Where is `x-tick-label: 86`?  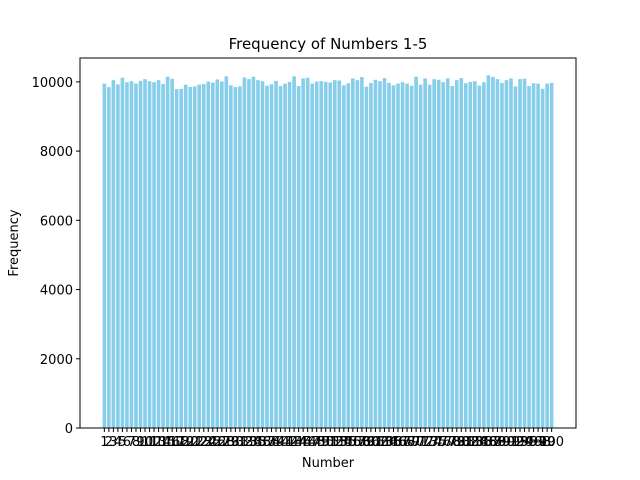 x-tick-label: 86 is located at coordinates (488, 442).